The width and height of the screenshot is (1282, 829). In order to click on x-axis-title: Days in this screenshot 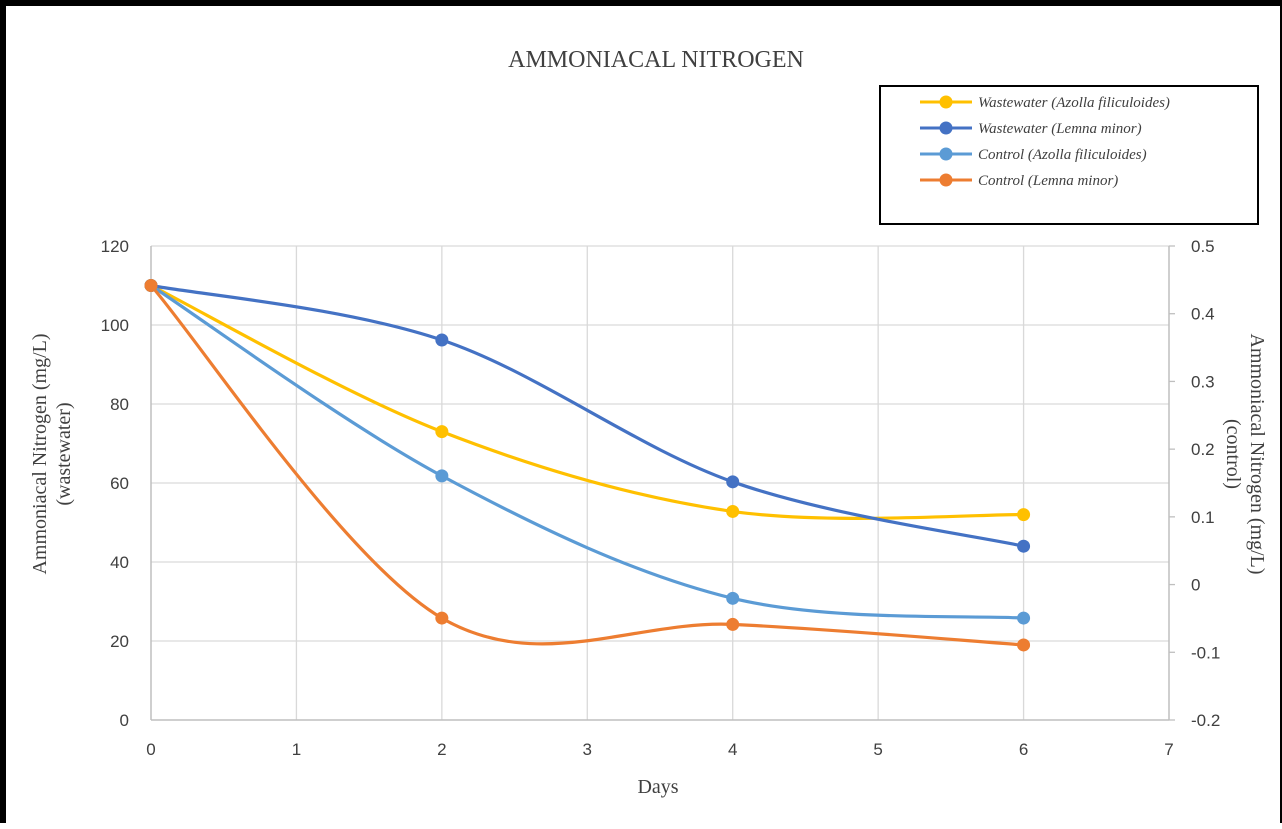, I will do `click(657, 787)`.